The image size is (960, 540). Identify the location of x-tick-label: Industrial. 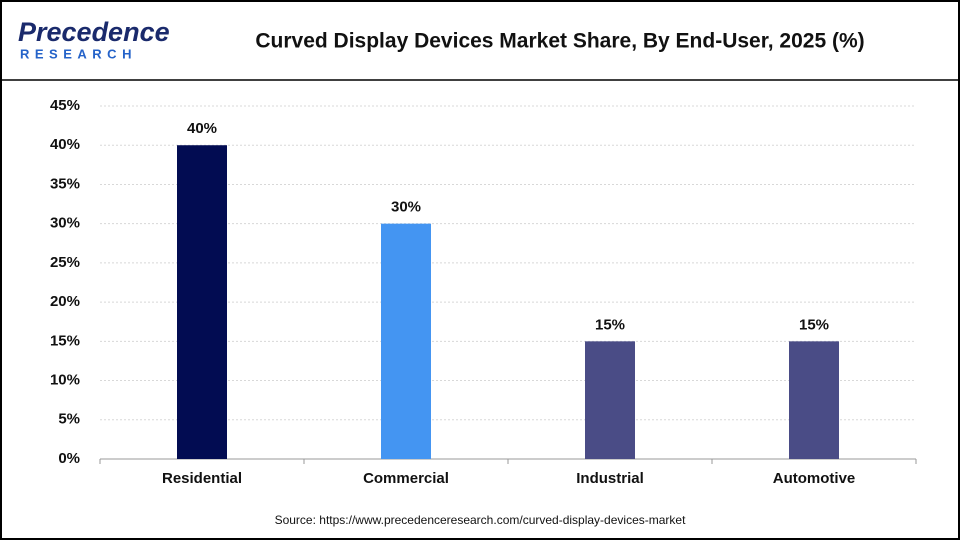
(610, 478).